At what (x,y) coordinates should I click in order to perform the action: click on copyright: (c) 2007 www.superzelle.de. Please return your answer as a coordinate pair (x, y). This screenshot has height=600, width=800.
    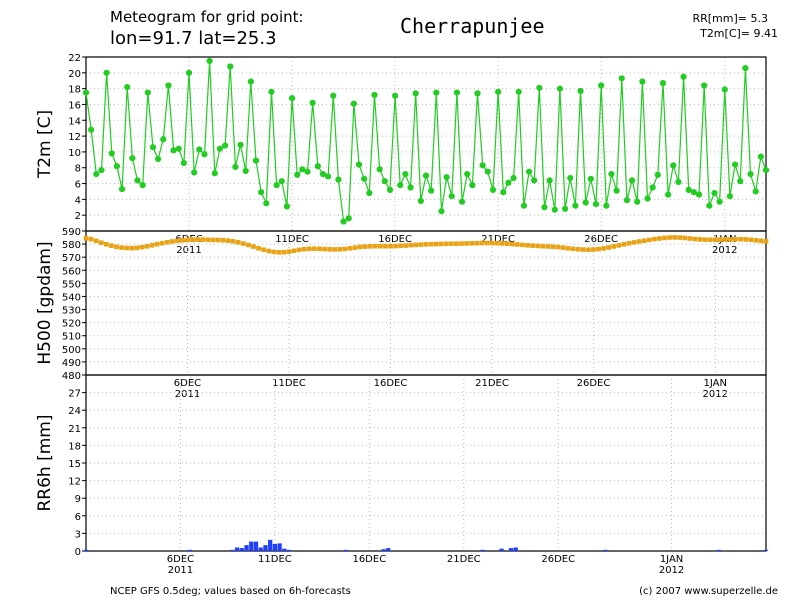
    Looking at the image, I should click on (708, 591).